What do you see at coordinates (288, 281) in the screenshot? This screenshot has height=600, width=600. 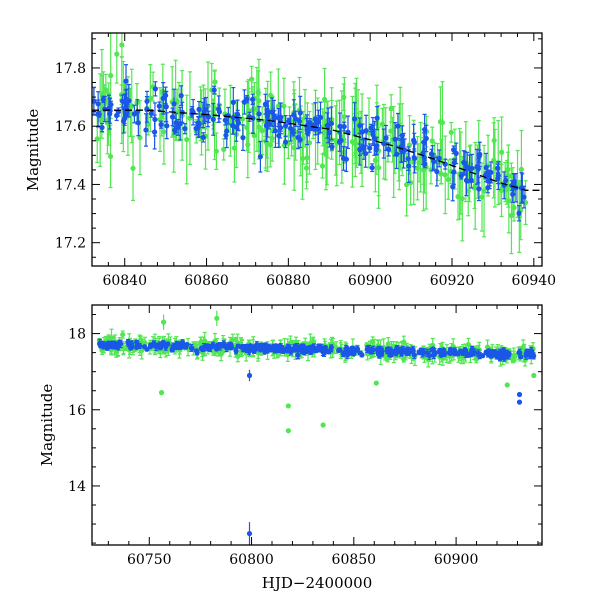 I see `top-x-tick-label: 60880` at bounding box center [288, 281].